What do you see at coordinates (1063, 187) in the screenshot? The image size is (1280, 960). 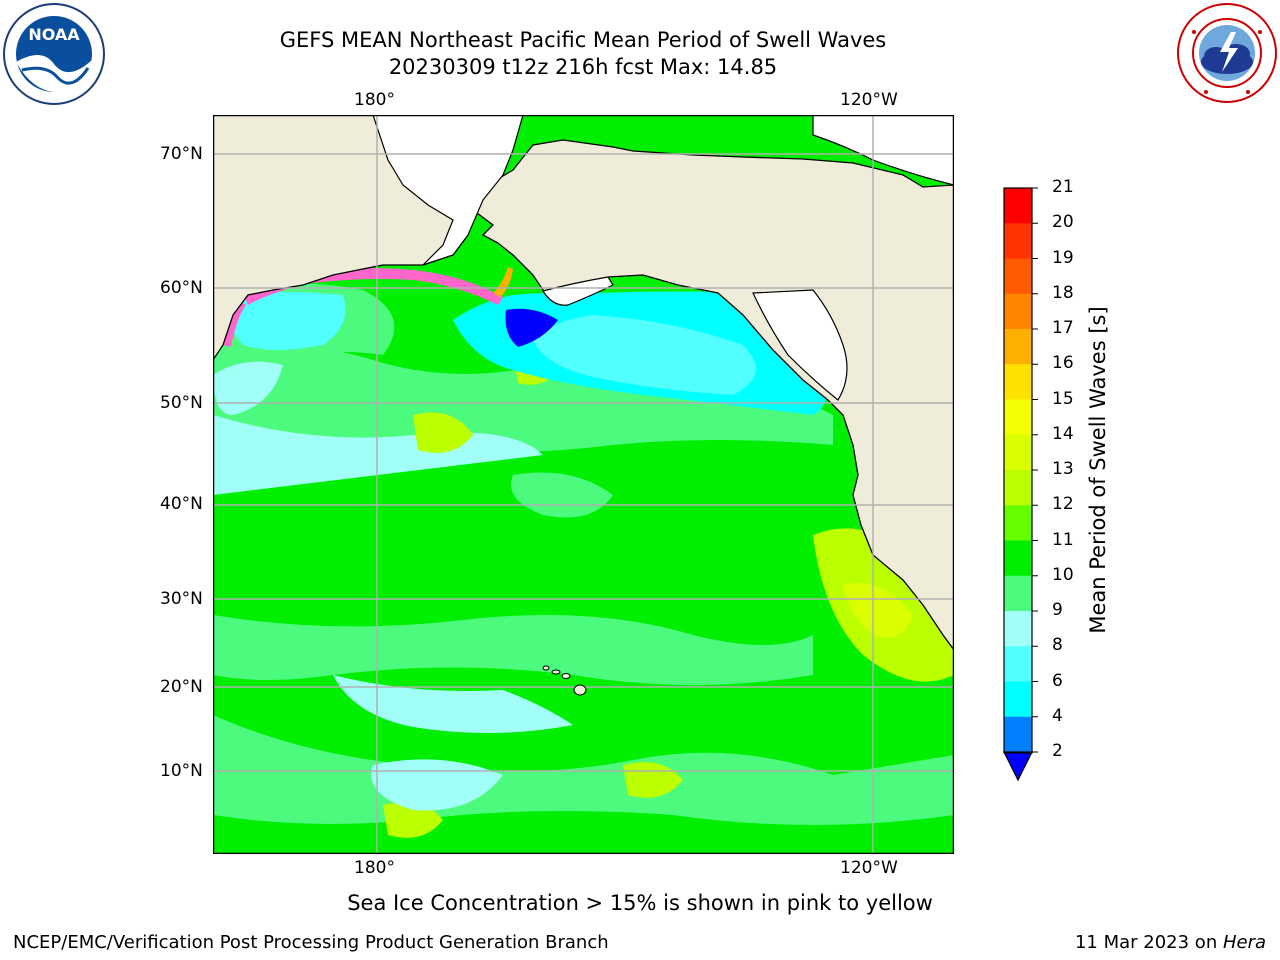 I see `colorbar-tick-label: 21` at bounding box center [1063, 187].